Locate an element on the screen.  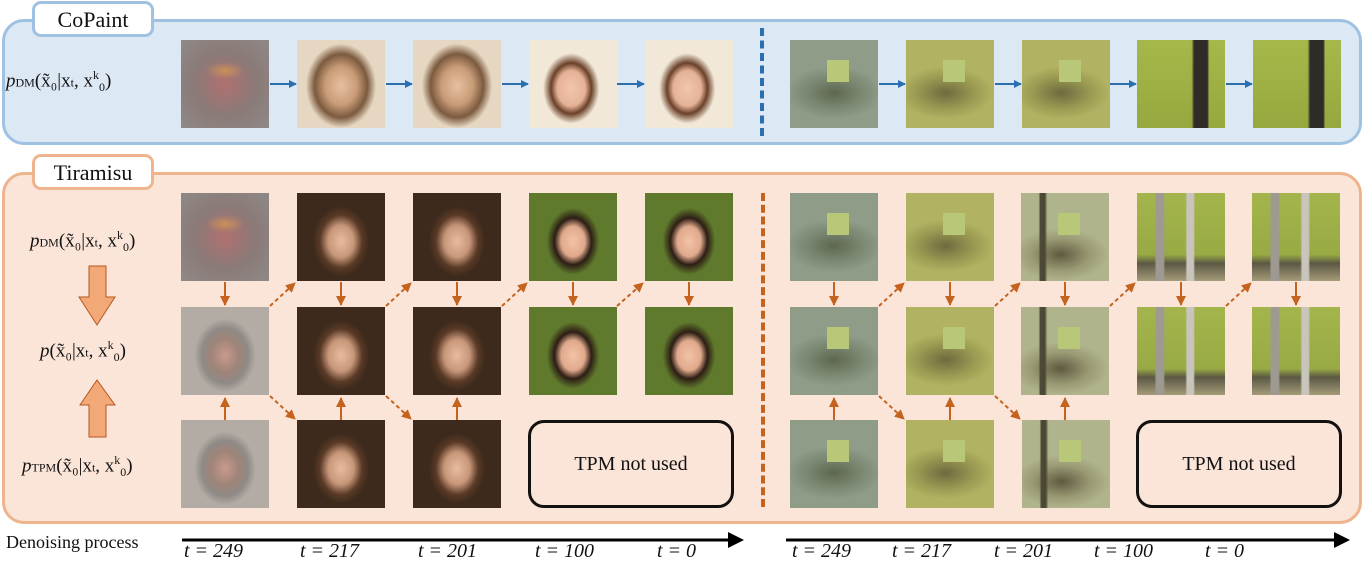
tick-right-3: t = 201 is located at coordinates (1024, 551).